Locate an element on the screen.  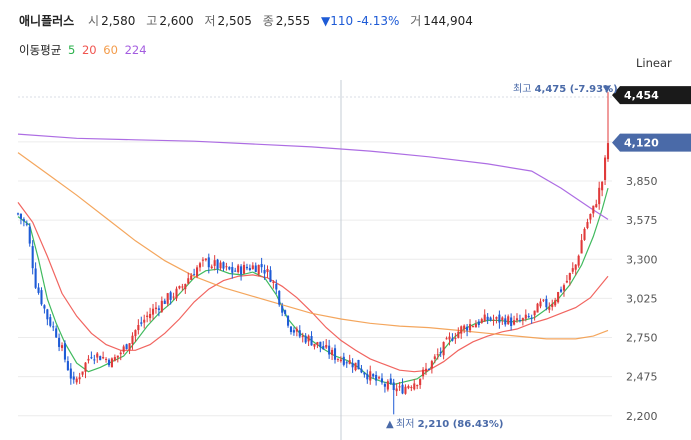
volume-label: 거 is located at coordinates (416, 21).